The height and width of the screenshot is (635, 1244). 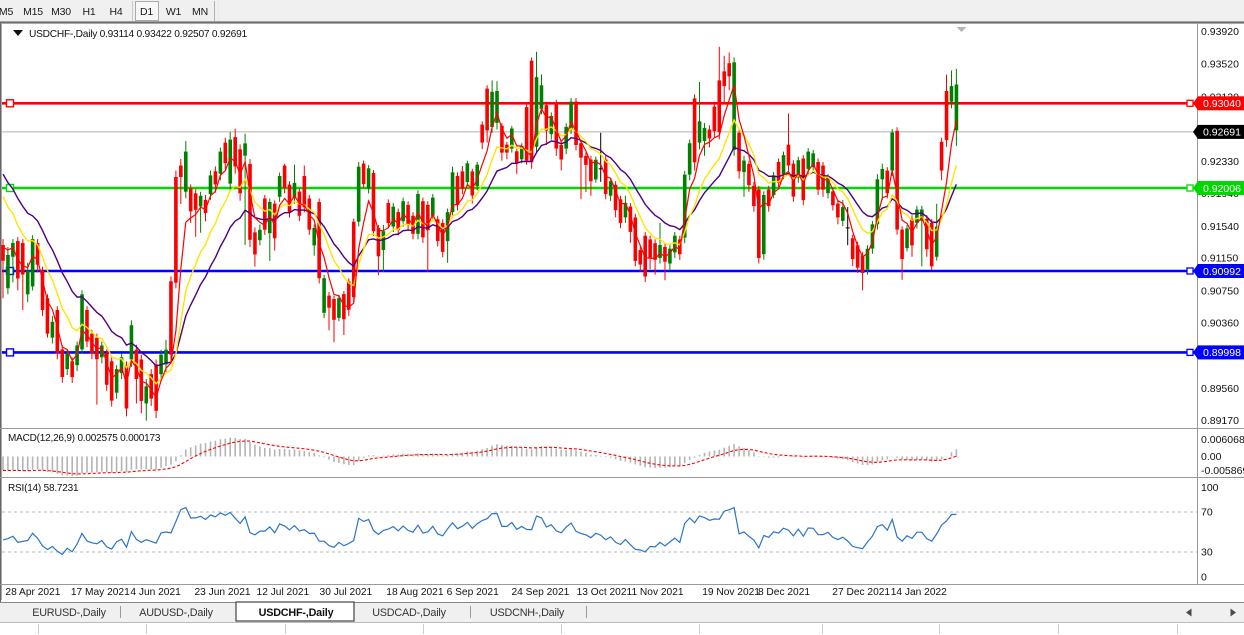 I want to click on svg-text: 8 Dec 2021, so click(x=784, y=592).